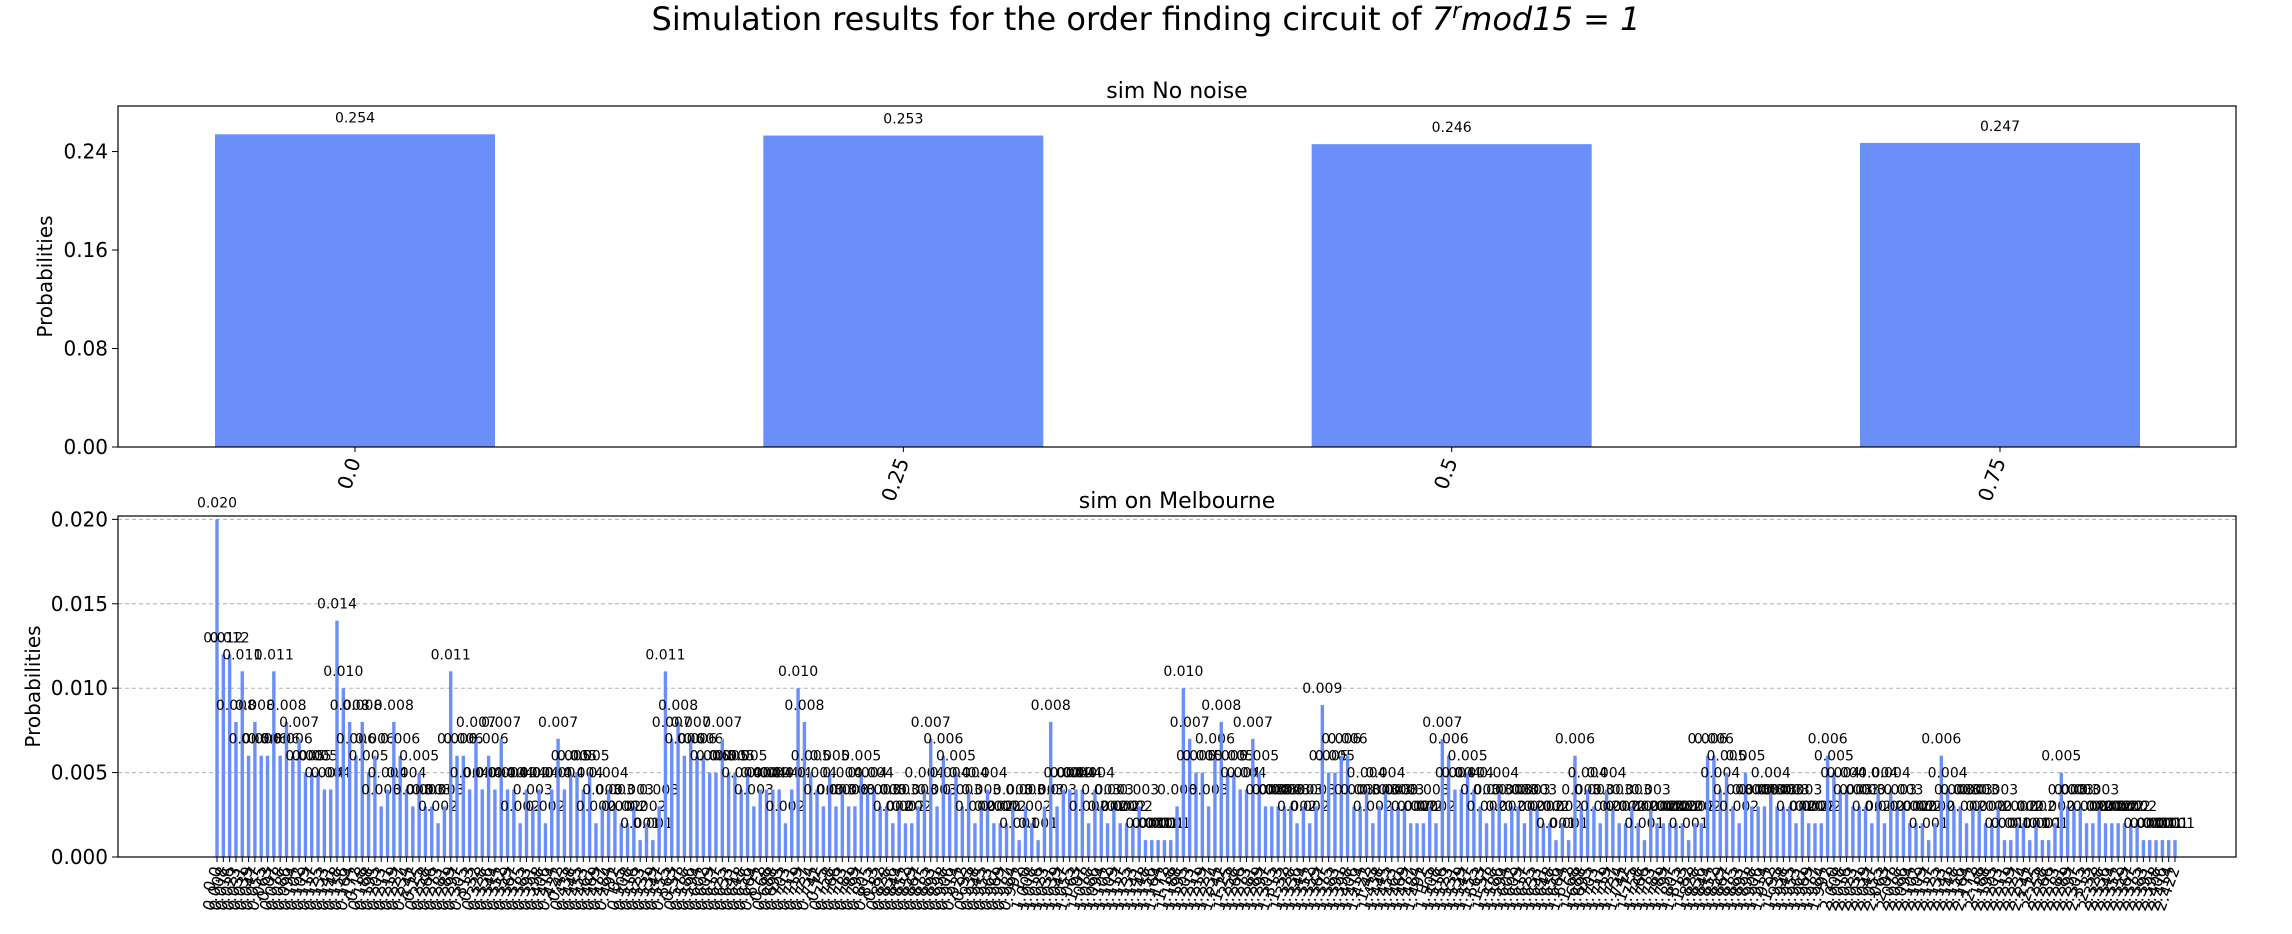  What do you see at coordinates (230, 638) in the screenshot?
I see `data-label: 0.012` at bounding box center [230, 638].